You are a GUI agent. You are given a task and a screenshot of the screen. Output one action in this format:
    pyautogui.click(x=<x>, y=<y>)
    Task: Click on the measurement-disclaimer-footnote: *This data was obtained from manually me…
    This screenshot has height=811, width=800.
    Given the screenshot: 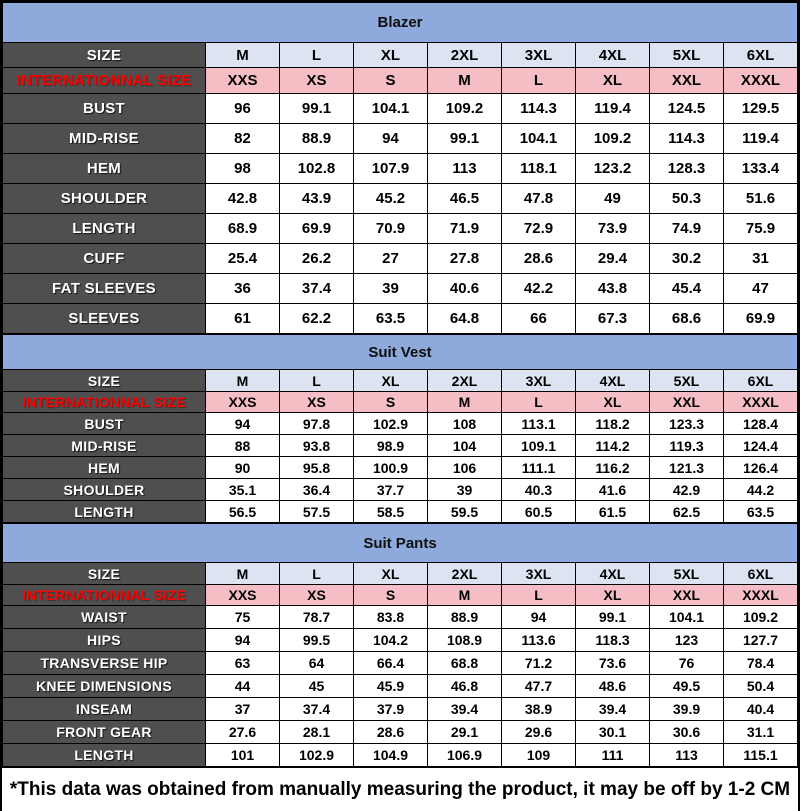 What is the action you would take?
    pyautogui.click(x=400, y=789)
    